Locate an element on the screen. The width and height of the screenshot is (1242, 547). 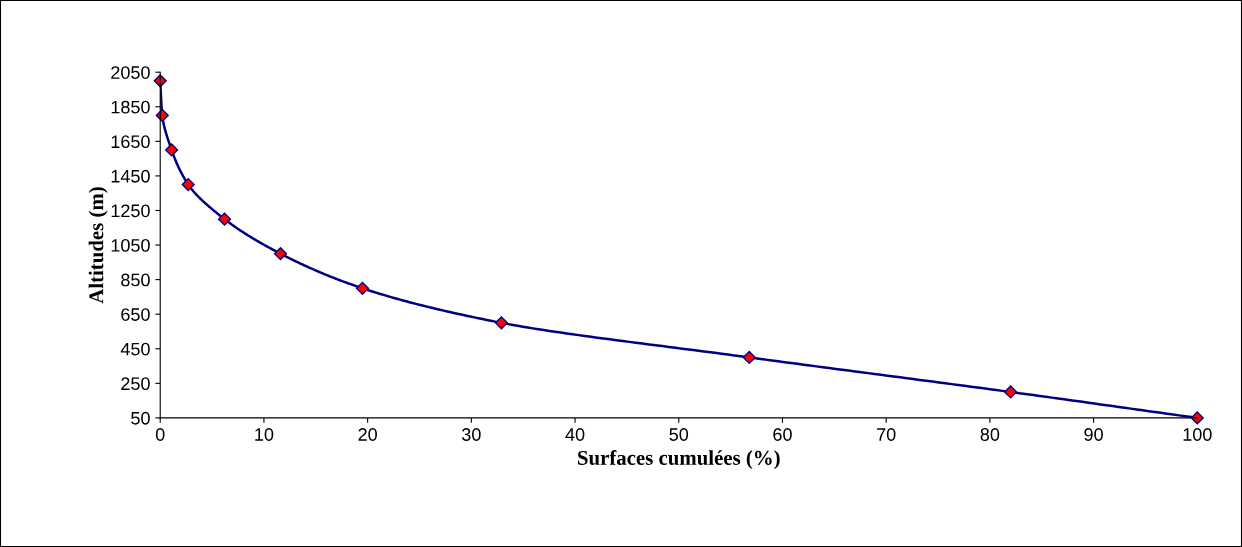
y-tick-label: 1650 is located at coordinates (130, 142).